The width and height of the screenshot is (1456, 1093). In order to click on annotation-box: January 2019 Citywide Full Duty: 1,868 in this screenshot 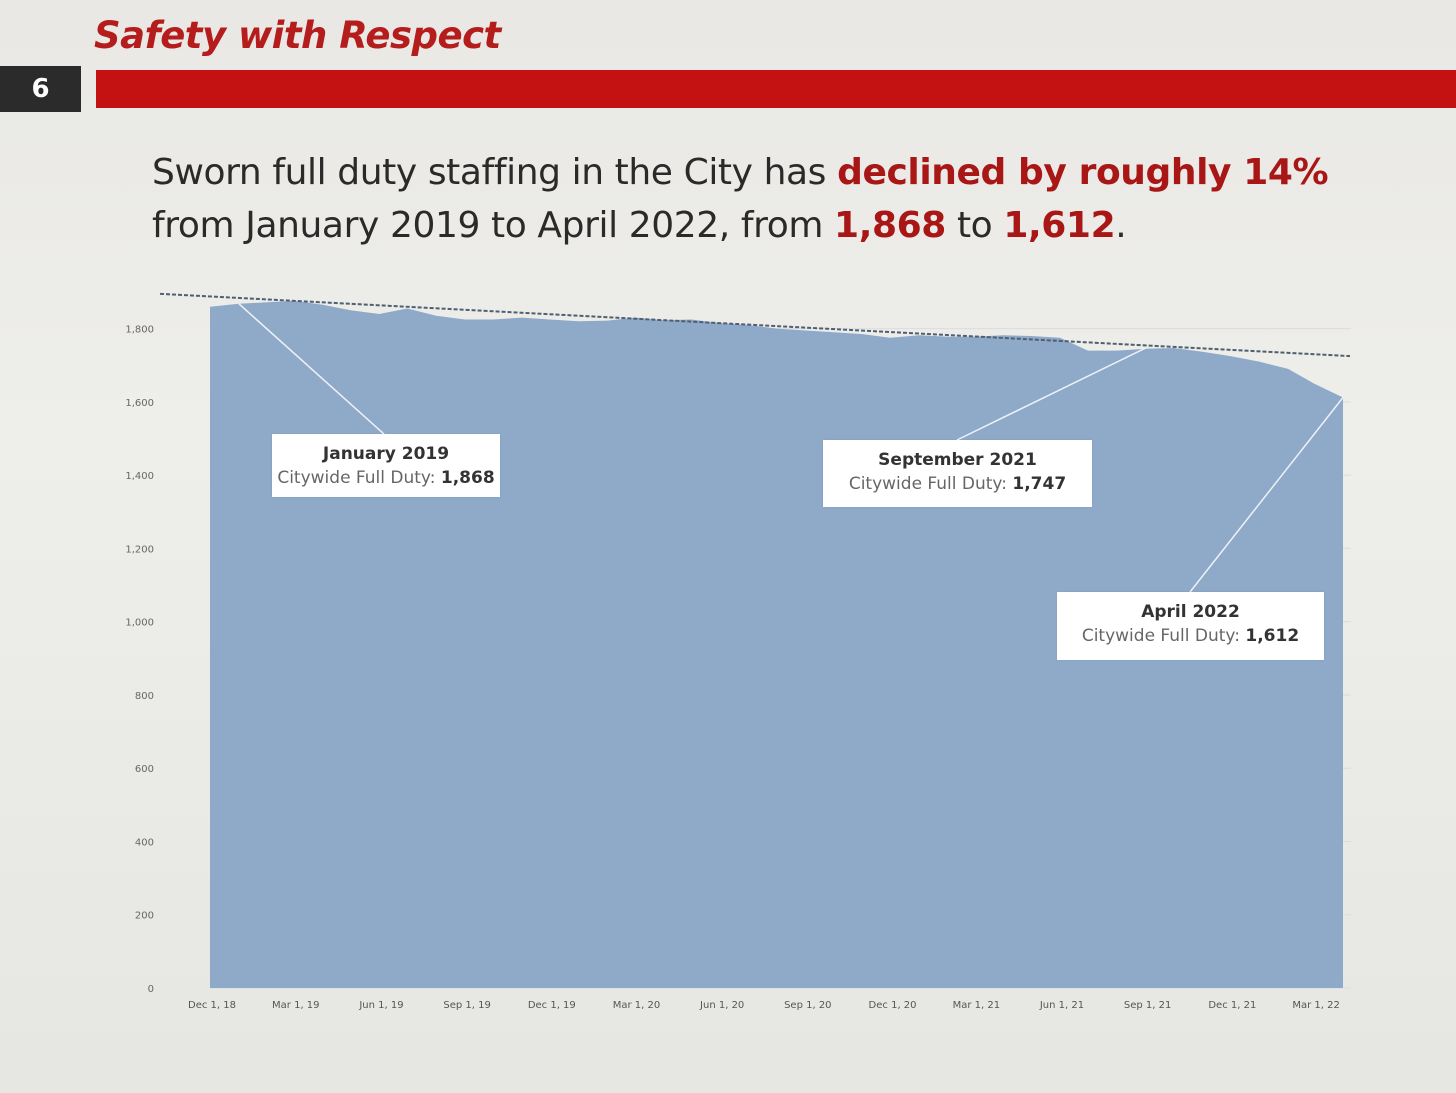, I will do `click(386, 465)`.